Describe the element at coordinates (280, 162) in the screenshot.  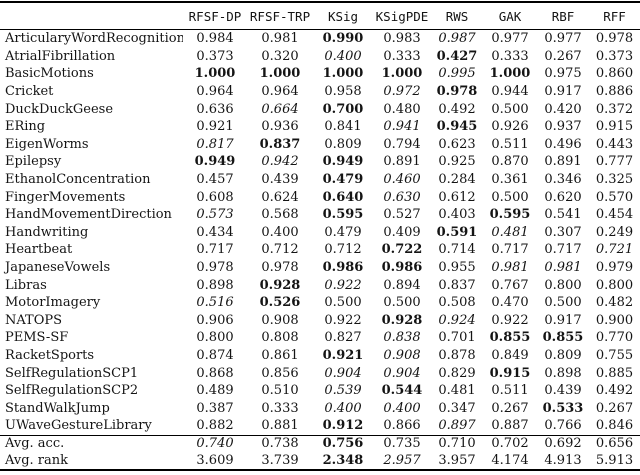
I see `value-cell: 0.942` at that location.